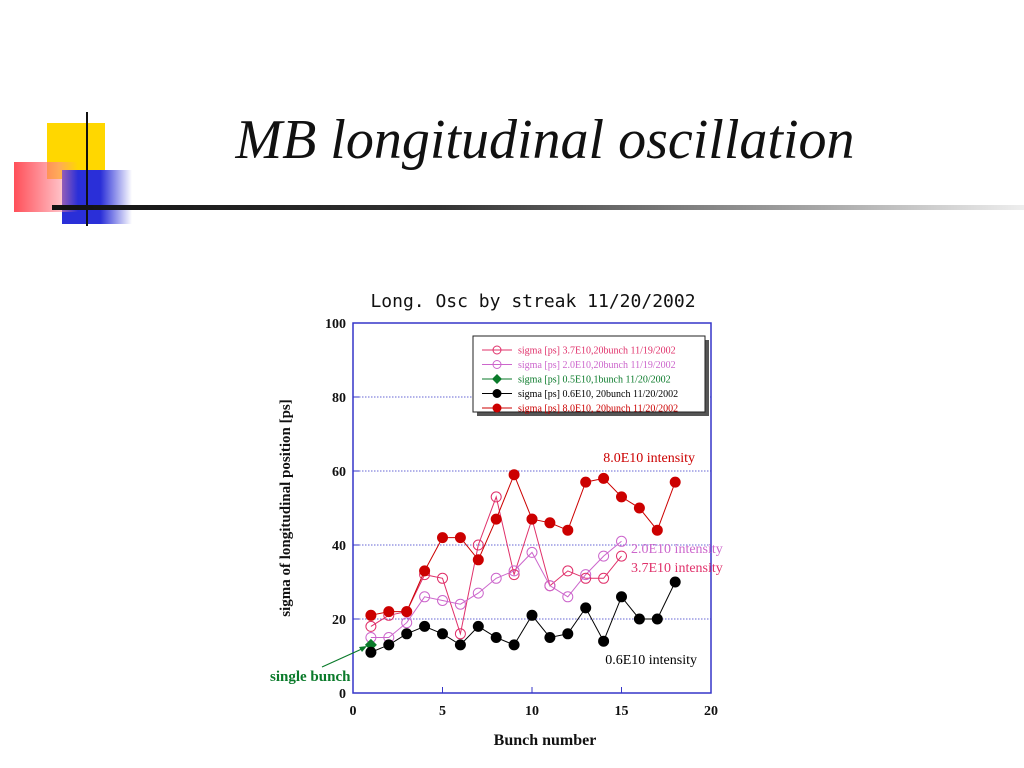  I want to click on legend-box, so click(589, 374).